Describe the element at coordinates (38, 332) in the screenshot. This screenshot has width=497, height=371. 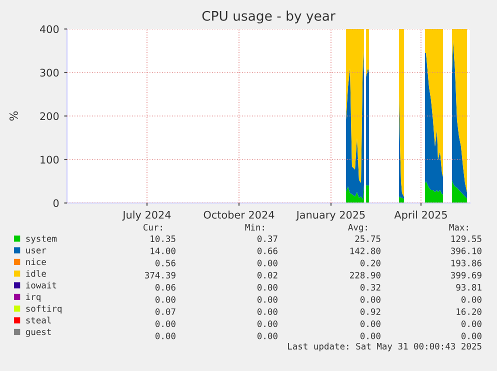
I see `legend-label: guest` at that location.